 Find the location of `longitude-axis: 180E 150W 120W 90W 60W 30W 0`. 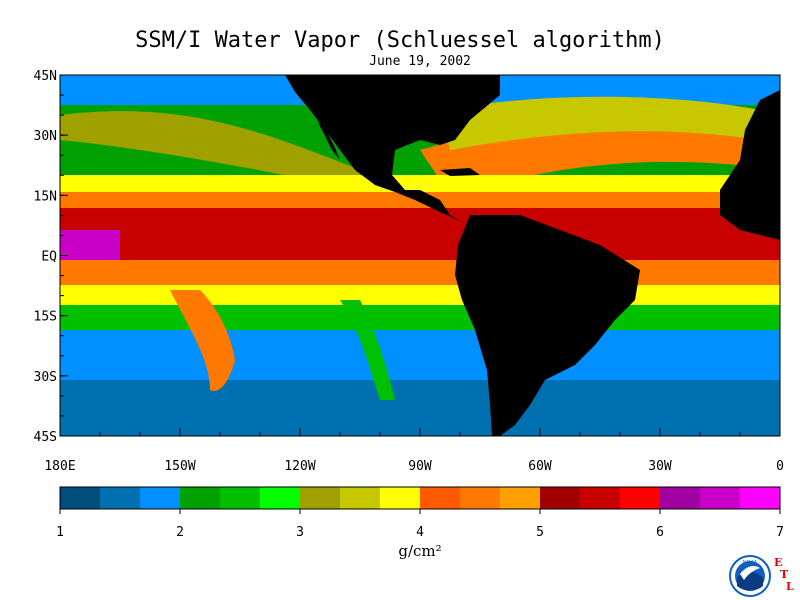

longitude-axis: 180E 150W 120W 90W 60W 30W 0 is located at coordinates (414, 451).